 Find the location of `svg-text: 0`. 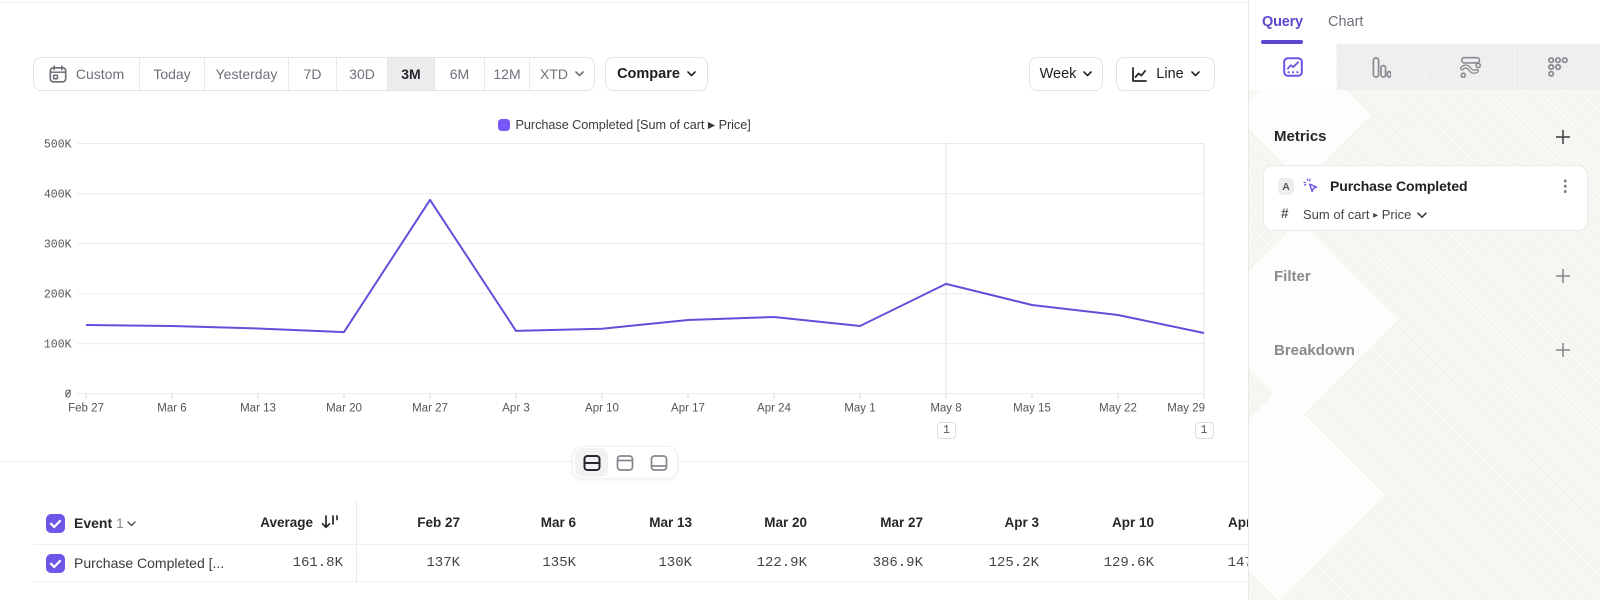

svg-text: 0 is located at coordinates (68, 395).